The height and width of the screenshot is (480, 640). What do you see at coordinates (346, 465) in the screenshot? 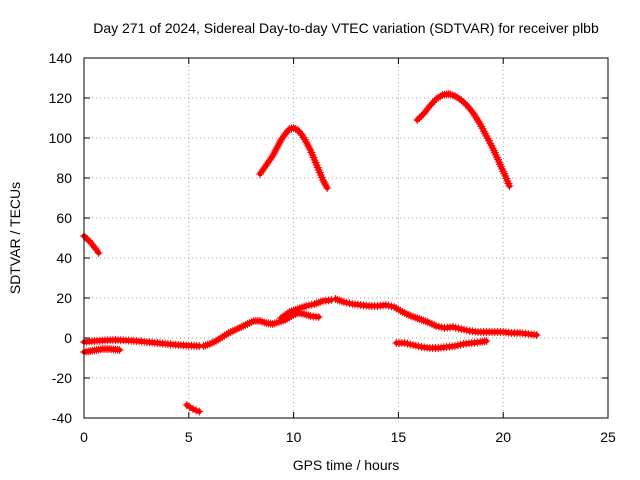
I see `x-axis-label: GPS time / hours` at bounding box center [346, 465].